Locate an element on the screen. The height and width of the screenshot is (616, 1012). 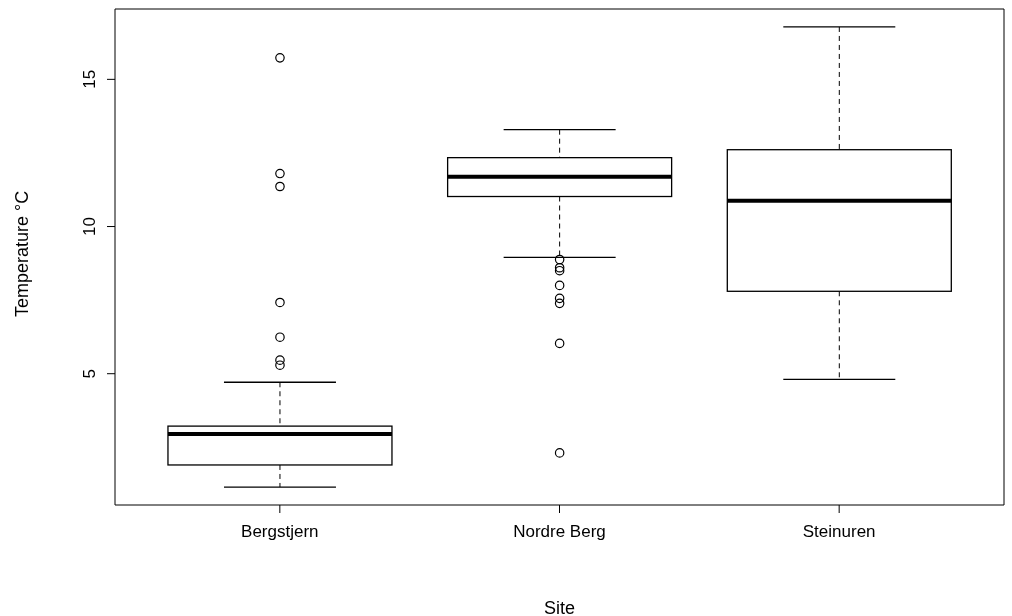
x-axis-title: Site is located at coordinates (559, 607).